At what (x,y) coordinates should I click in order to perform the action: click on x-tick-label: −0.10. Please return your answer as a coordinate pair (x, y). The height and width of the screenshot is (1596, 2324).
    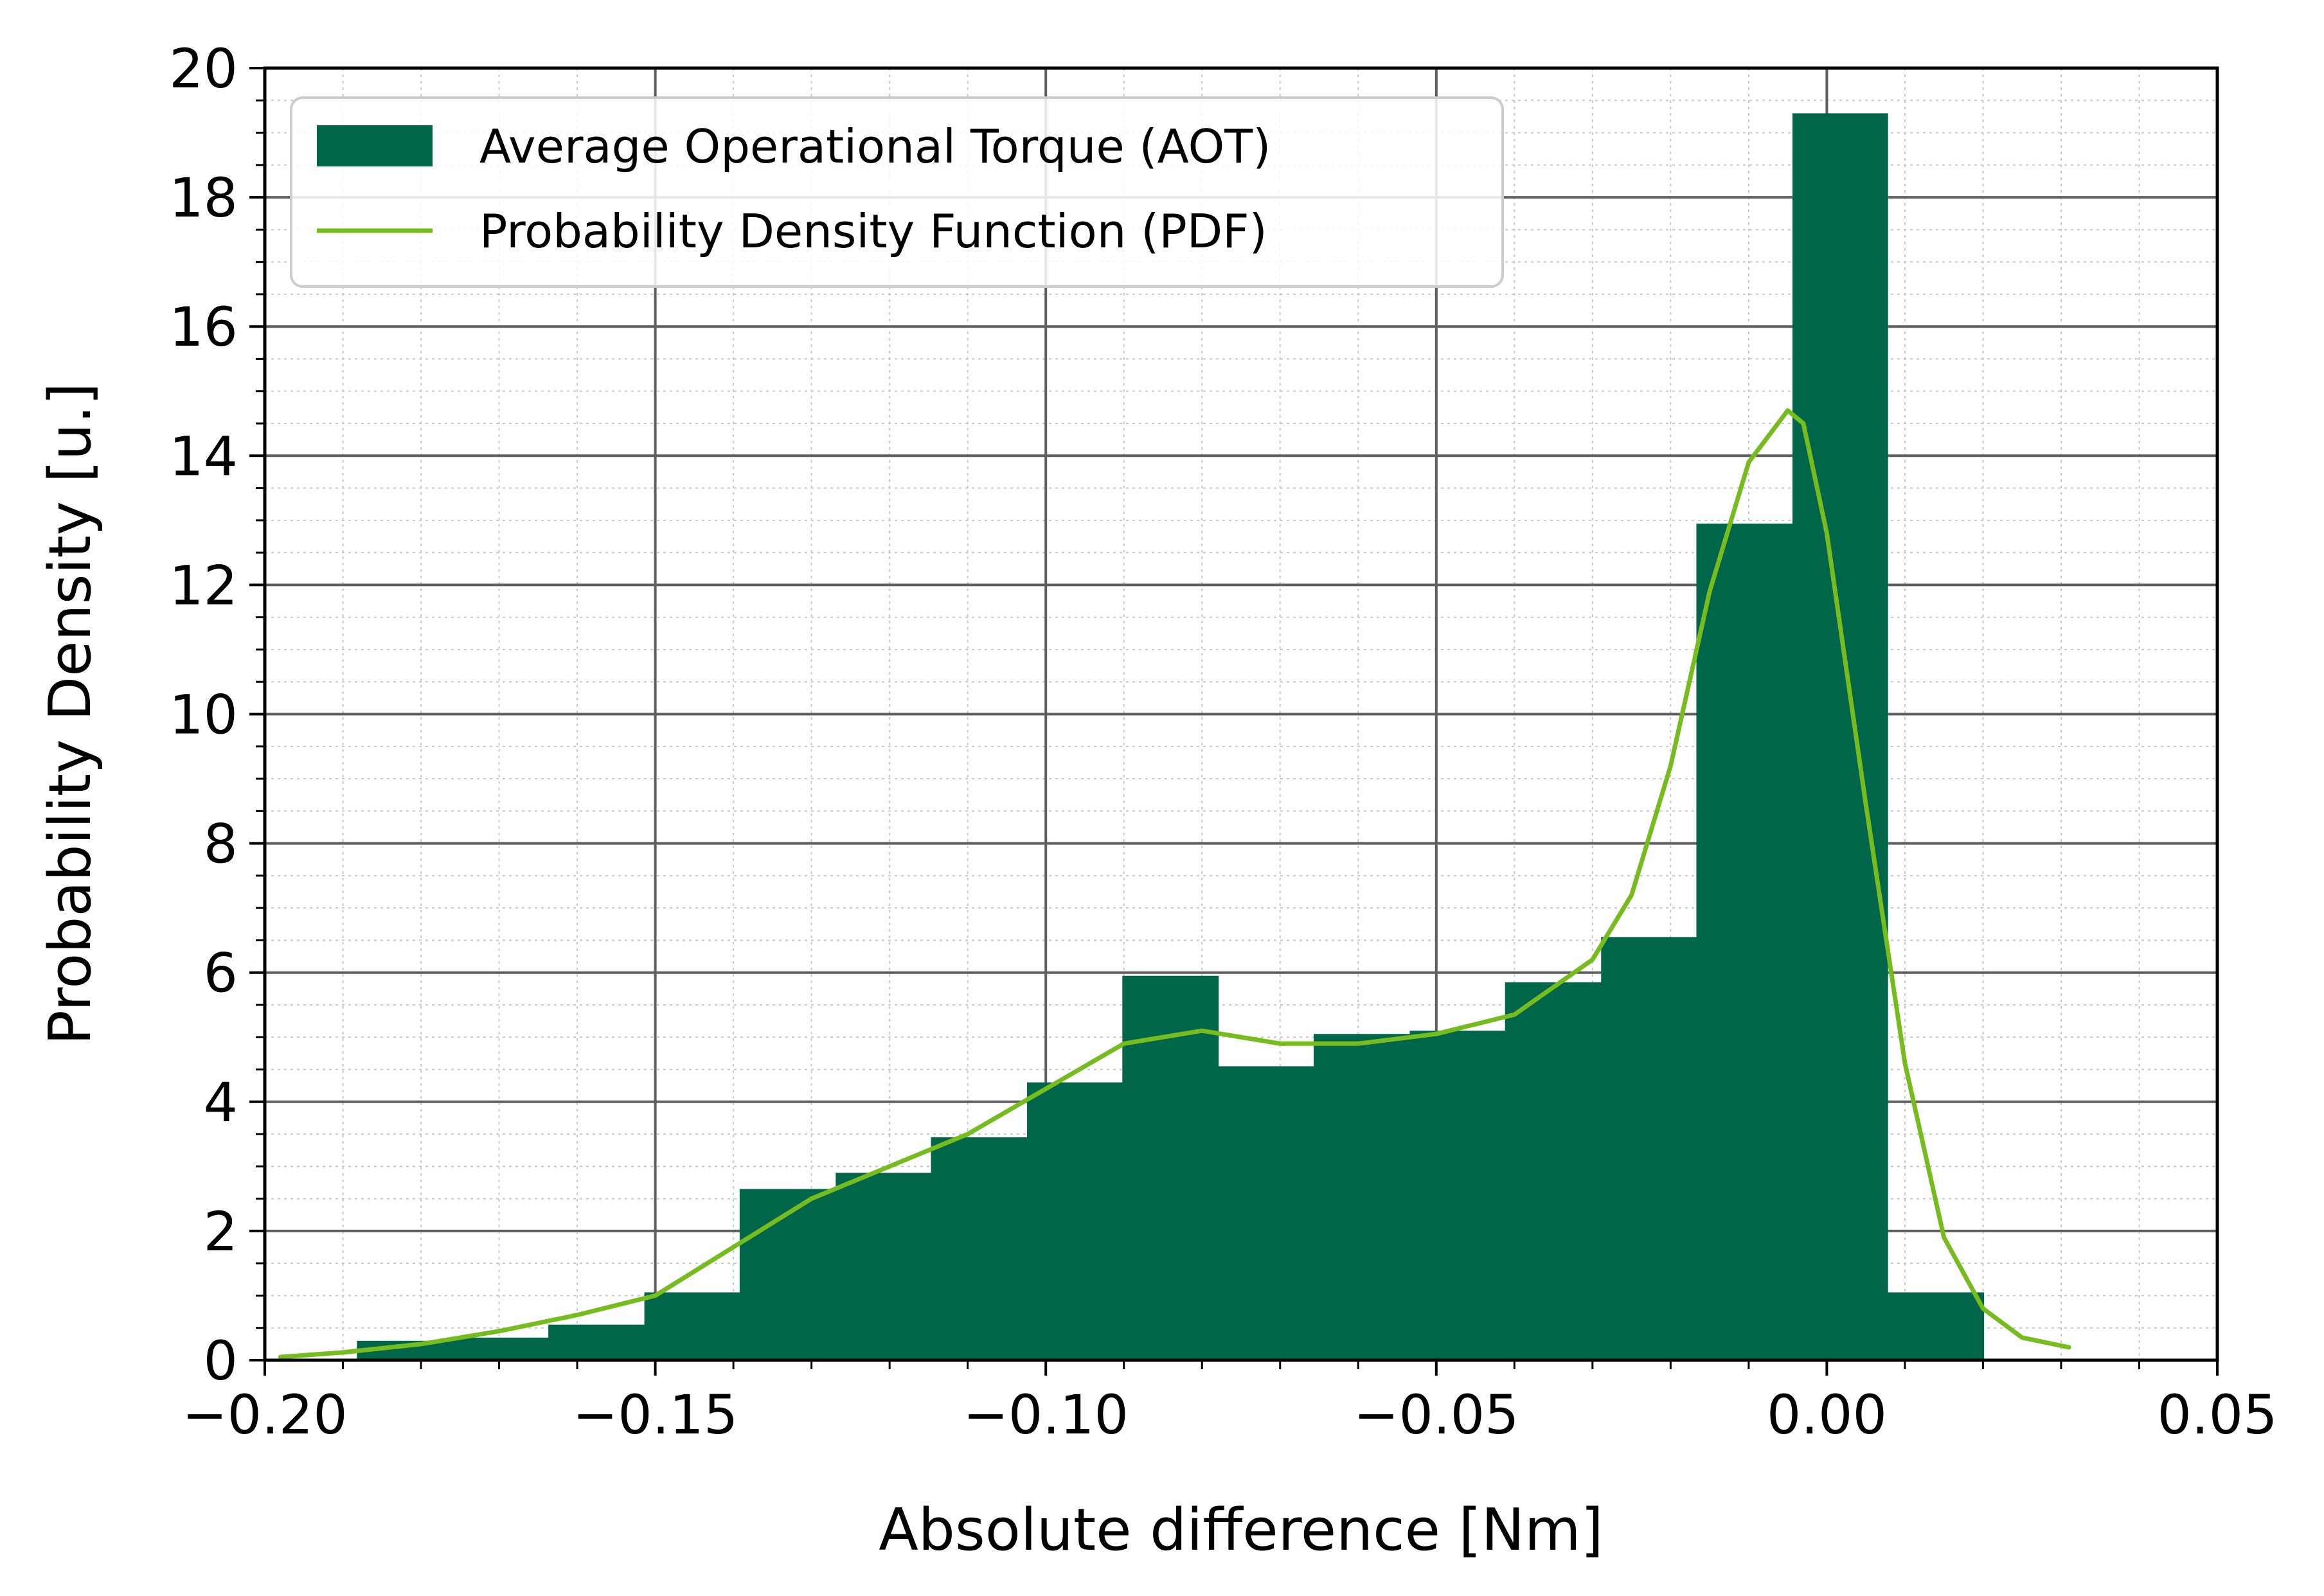
    Looking at the image, I should click on (1045, 1414).